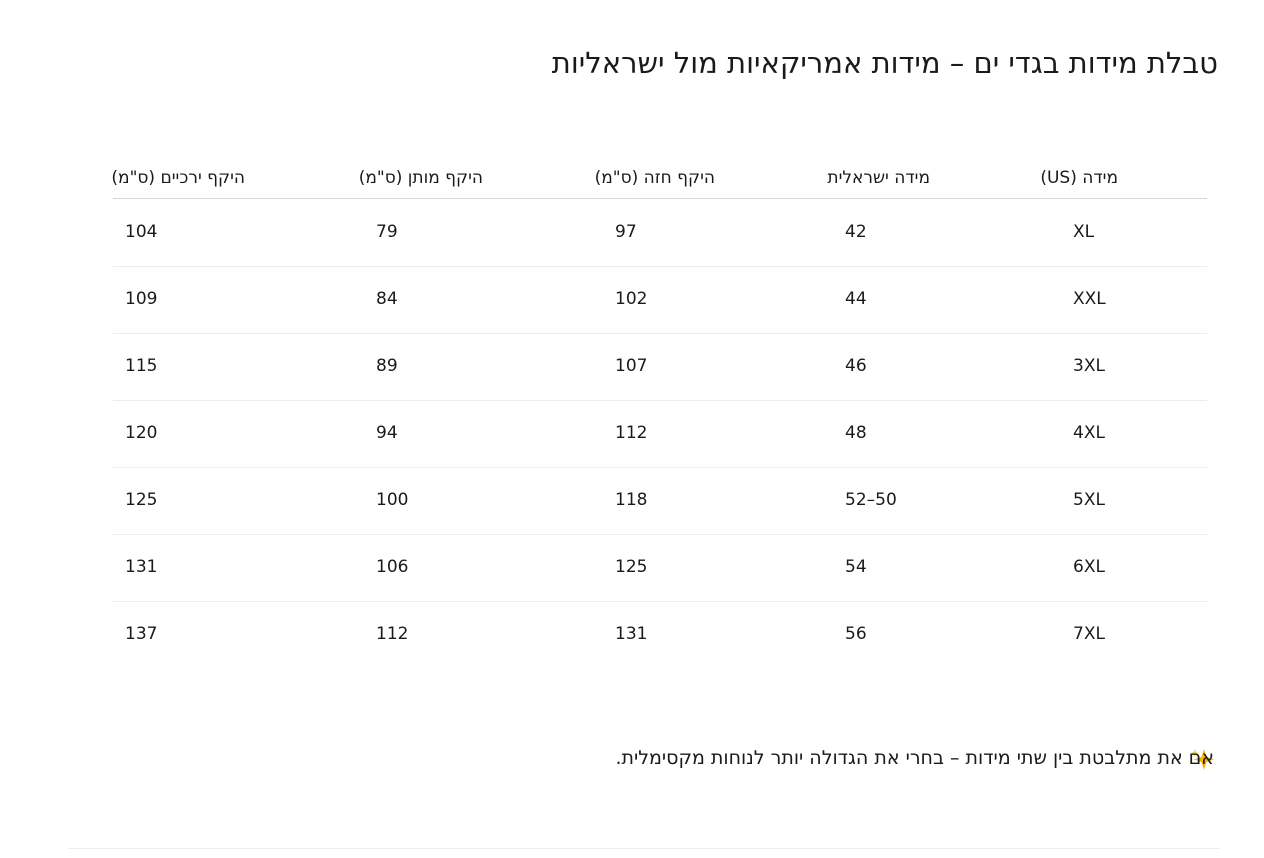 The image size is (1264, 858). I want to click on table-cell: 3XL, so click(1089, 366).